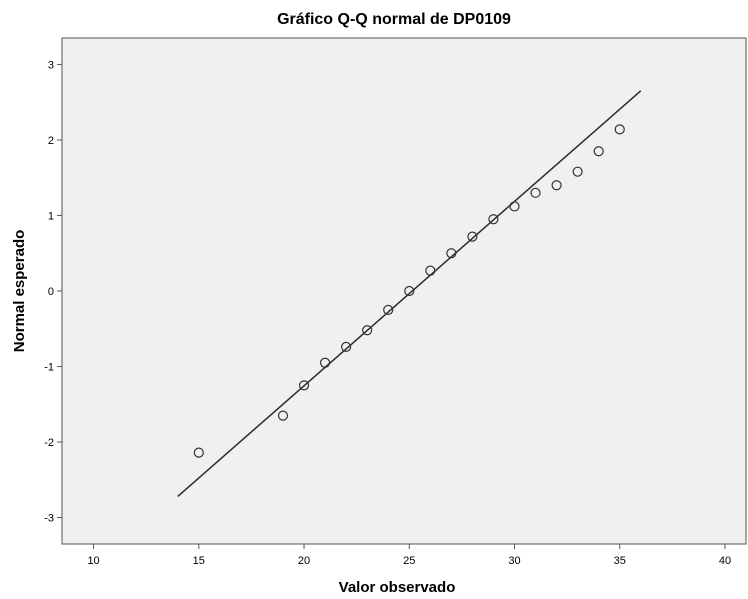  I want to click on chart-title: Gráfico Q-Q normal de DP0109, so click(394, 19).